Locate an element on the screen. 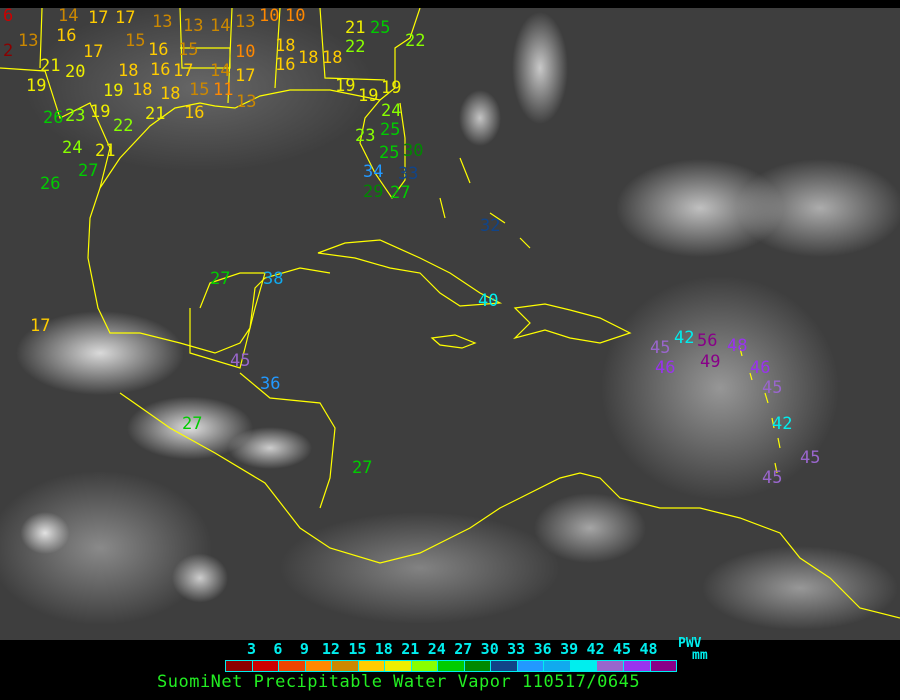 The height and width of the screenshot is (700, 900). yucatan is located at coordinates (227, 320).